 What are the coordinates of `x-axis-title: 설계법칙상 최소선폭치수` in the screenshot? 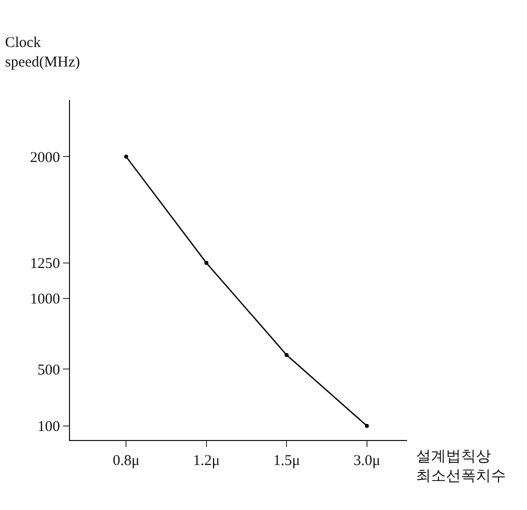 It's located at (461, 466).